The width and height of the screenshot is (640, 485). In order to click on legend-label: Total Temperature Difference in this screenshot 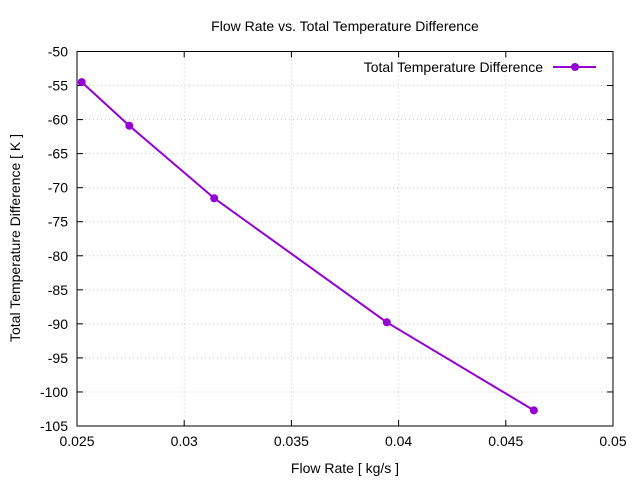, I will do `click(453, 67)`.